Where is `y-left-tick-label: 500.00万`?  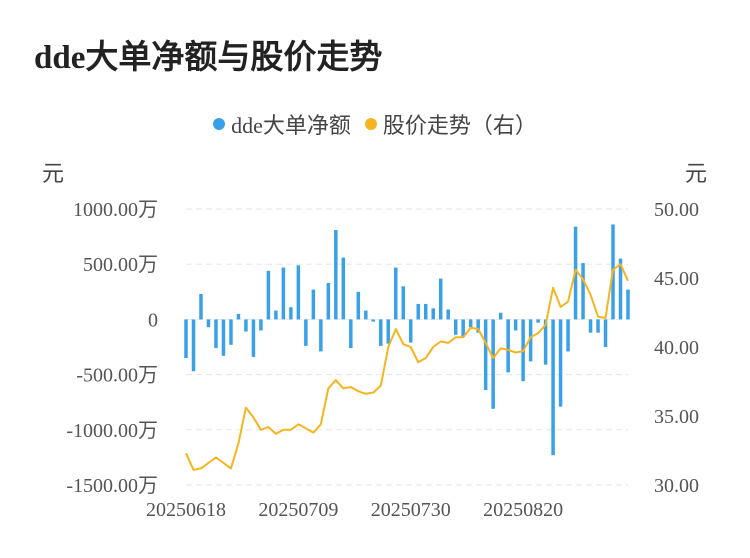 y-left-tick-label: 500.00万 is located at coordinates (120, 265).